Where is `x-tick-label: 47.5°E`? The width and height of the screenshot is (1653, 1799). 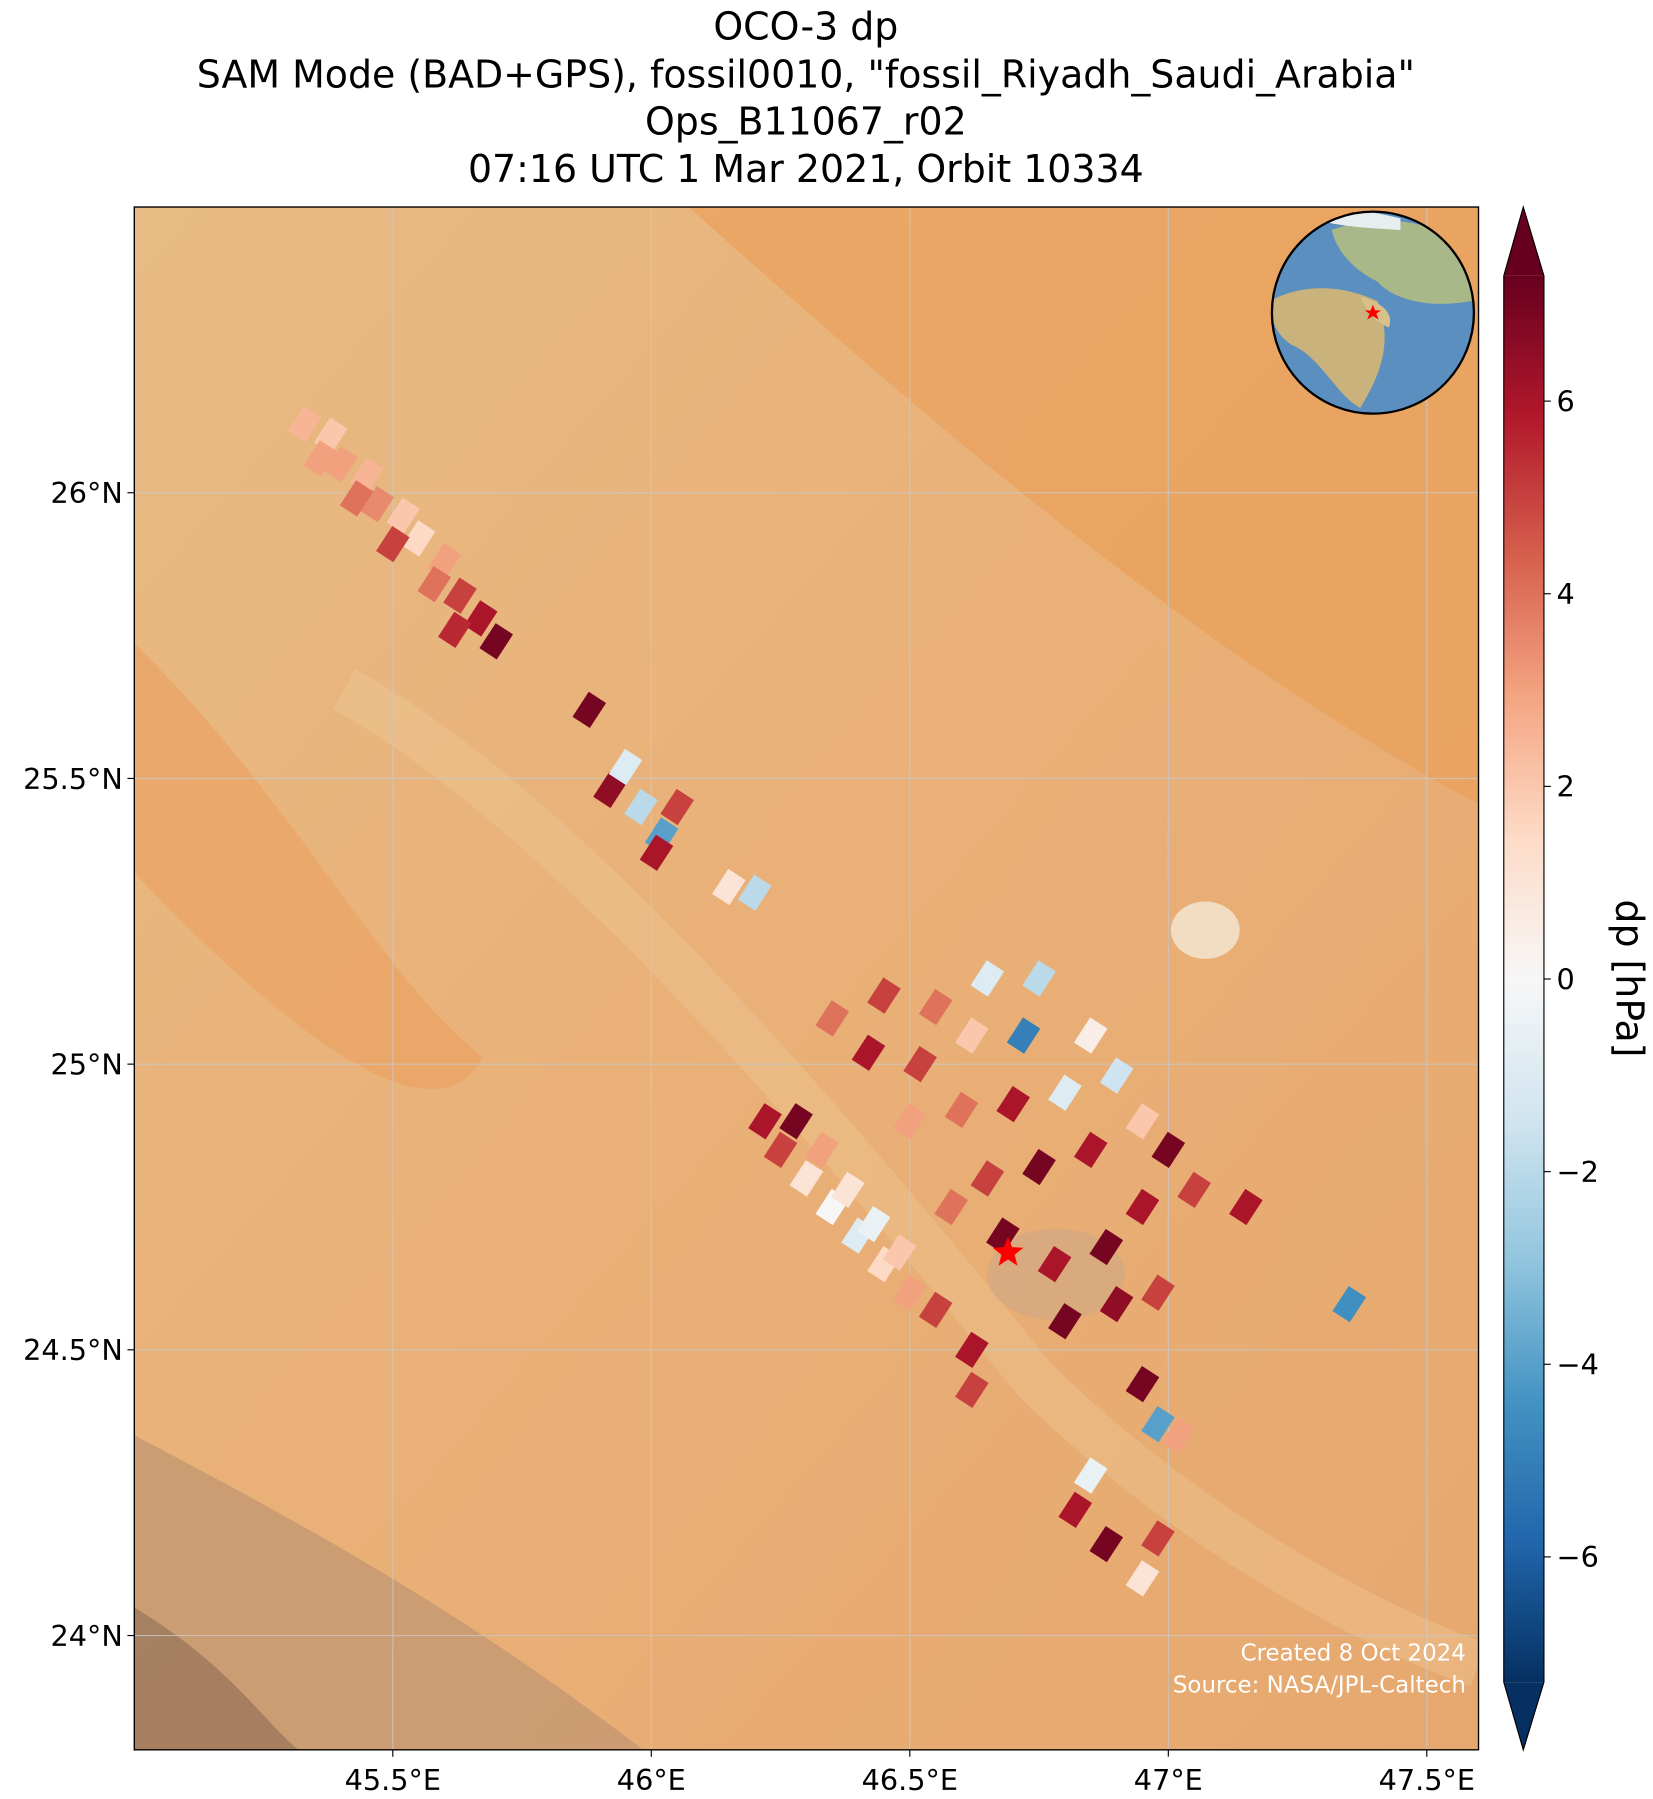 x-tick-label: 47.5°E is located at coordinates (1427, 1779).